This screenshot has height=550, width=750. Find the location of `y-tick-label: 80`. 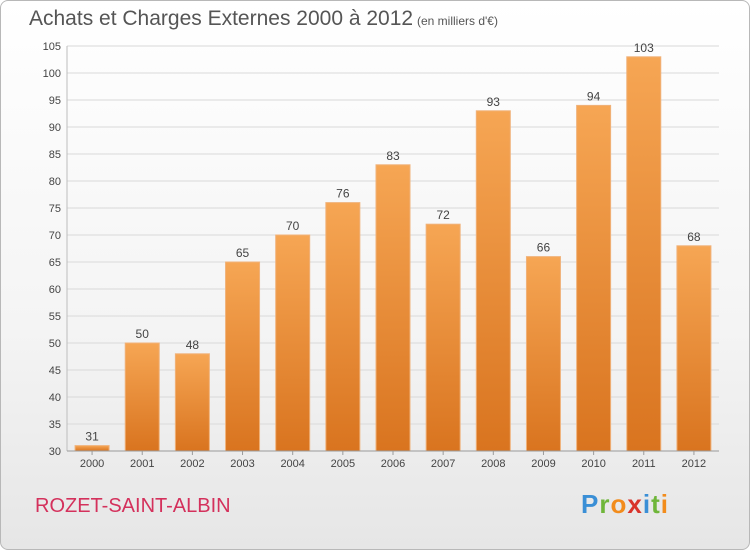

y-tick-label: 80 is located at coordinates (55, 182).